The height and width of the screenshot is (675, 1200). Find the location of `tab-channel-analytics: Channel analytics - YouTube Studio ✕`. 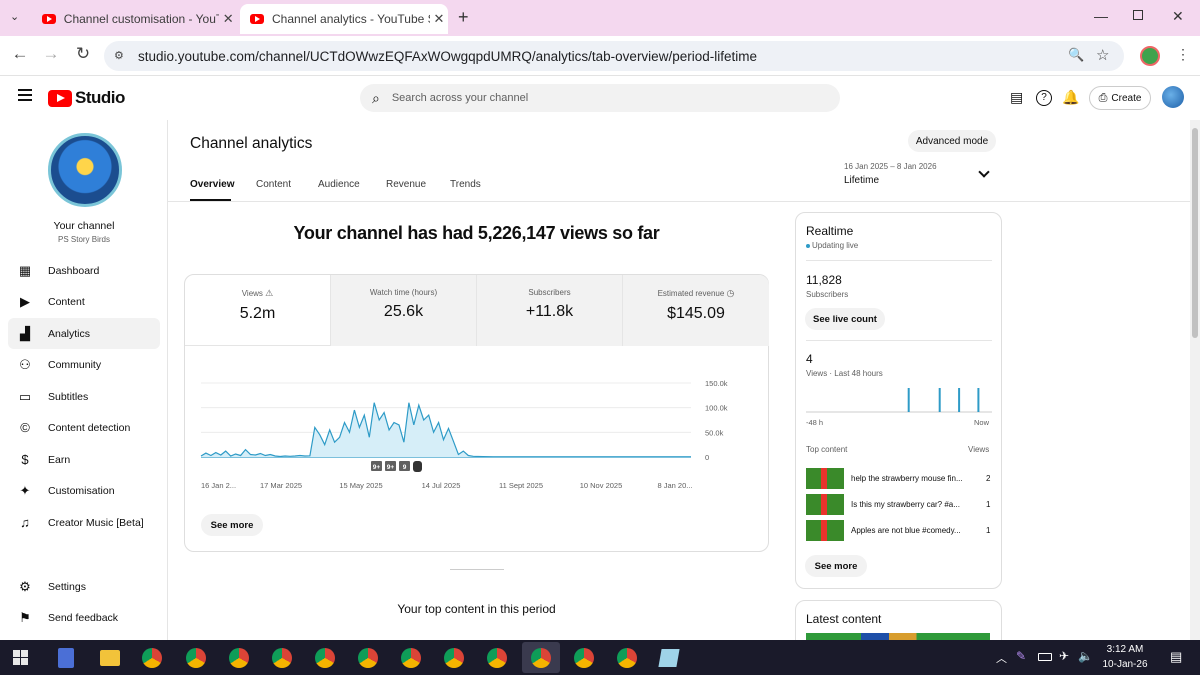

tab-channel-analytics: Channel analytics - YouTube Studio ✕ is located at coordinates (344, 19).